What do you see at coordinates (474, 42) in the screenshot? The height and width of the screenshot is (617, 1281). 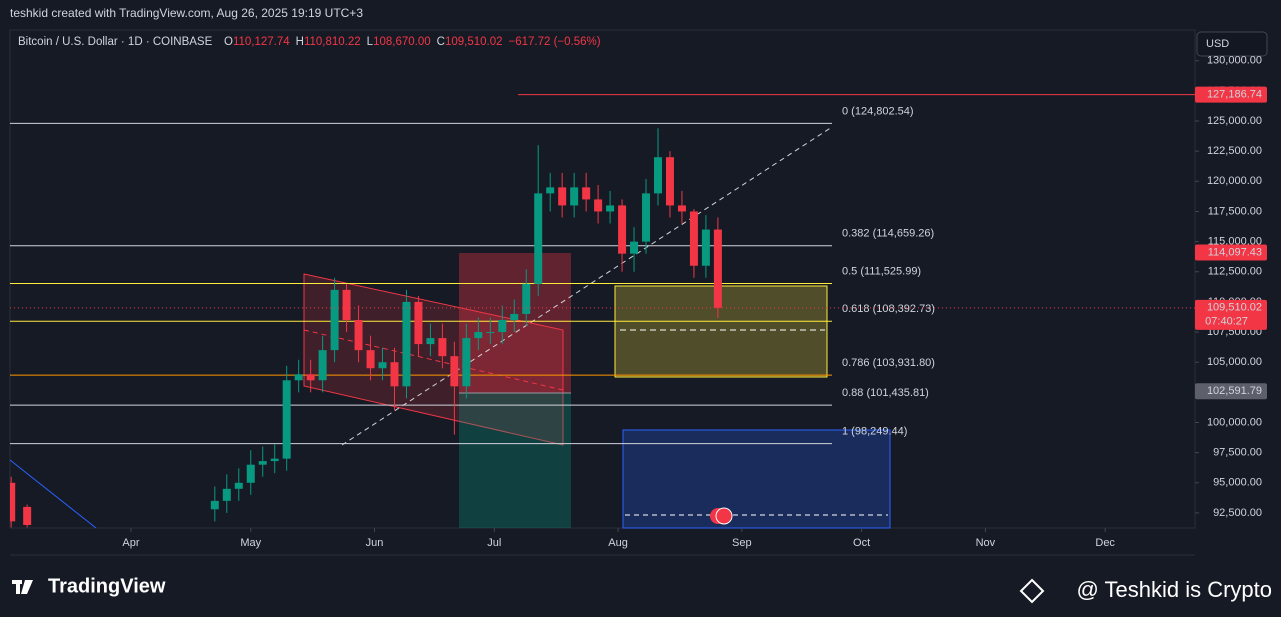 I see `ohlc-value: 109,510.02` at bounding box center [474, 42].